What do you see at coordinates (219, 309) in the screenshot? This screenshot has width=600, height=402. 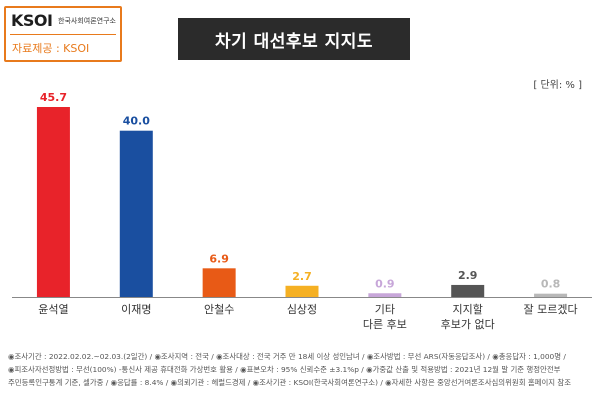 I see `category-label: 안철수` at bounding box center [219, 309].